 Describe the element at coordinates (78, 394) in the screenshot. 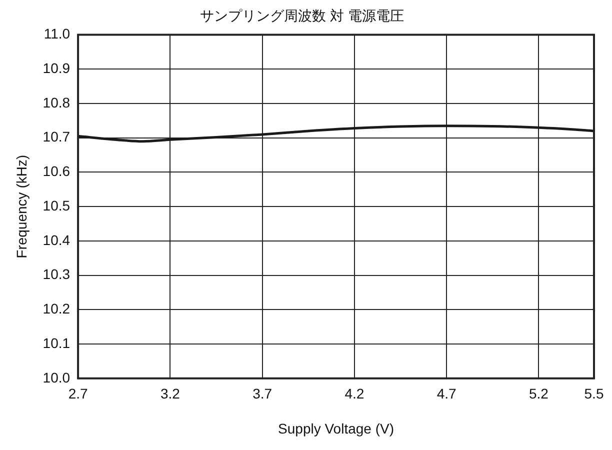

I see `x-tick-label: 2.7` at that location.